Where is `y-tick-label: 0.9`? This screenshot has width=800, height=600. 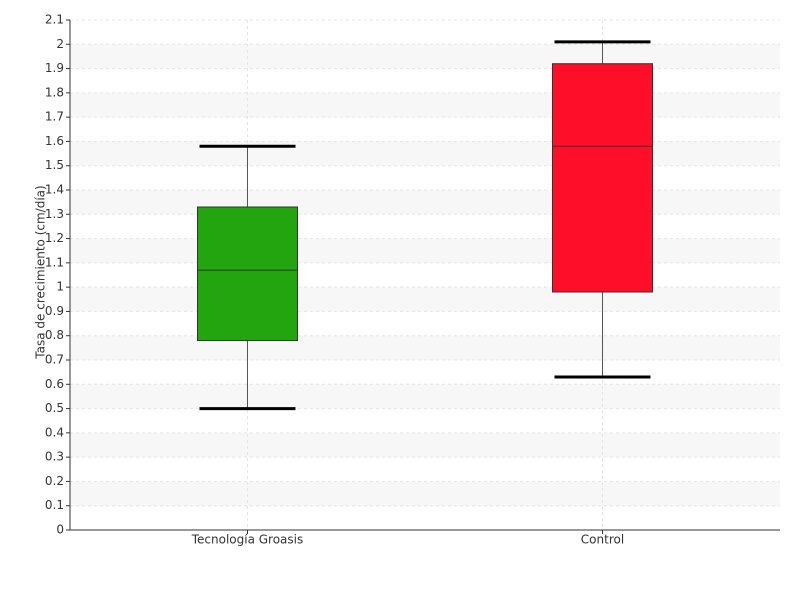 y-tick-label: 0.9 is located at coordinates (54, 311).